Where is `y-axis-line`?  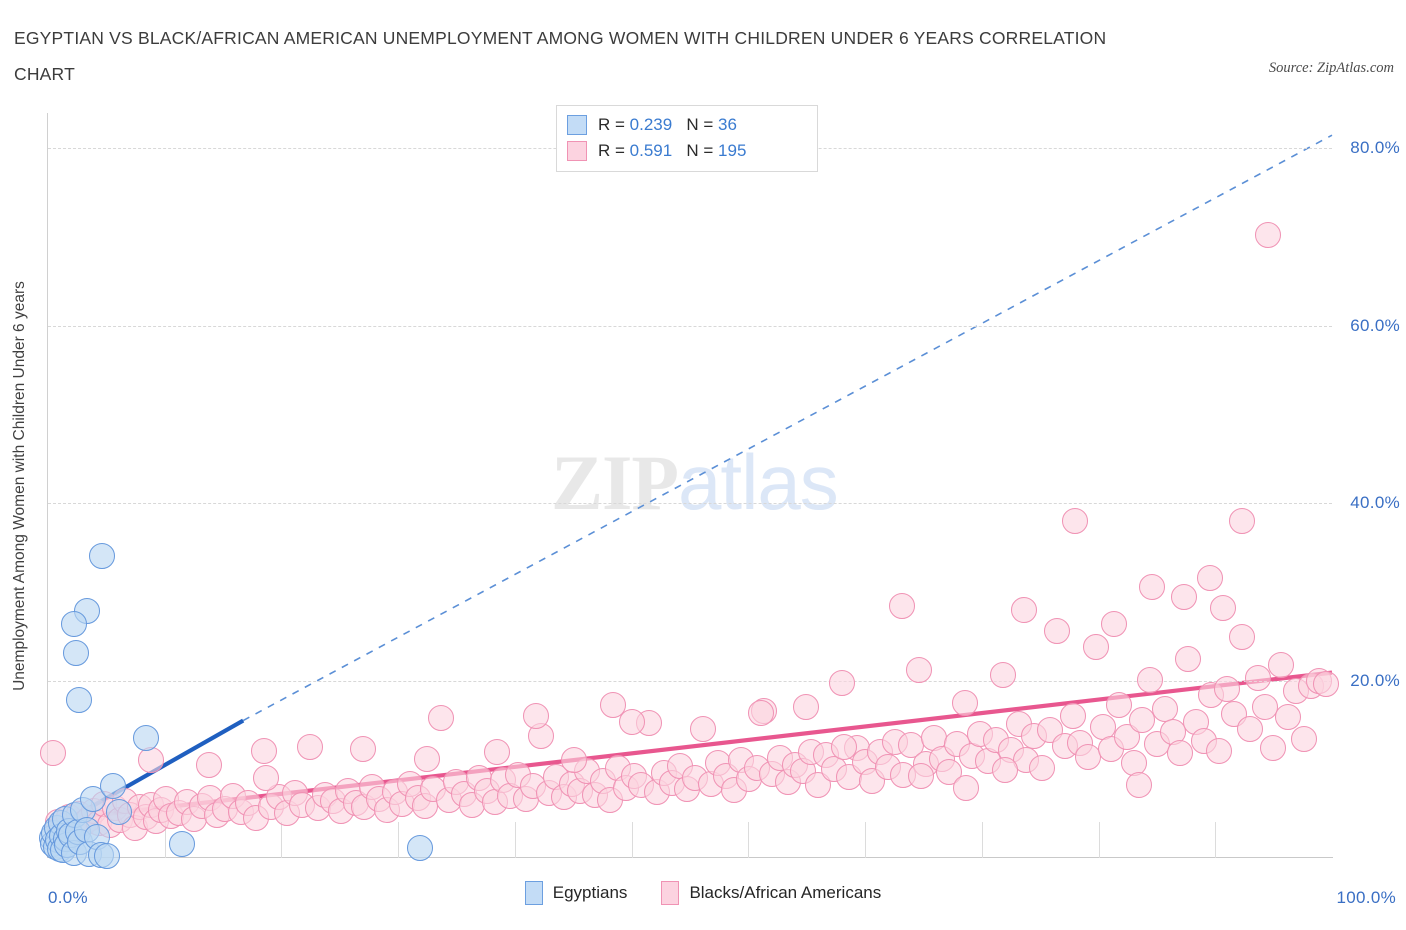
y-axis-line is located at coordinates (47, 485).